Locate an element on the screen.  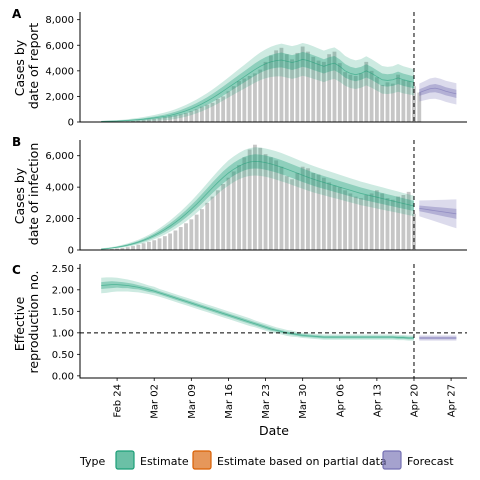
x-tick-label: Apr 20 is located at coordinates (414, 400).